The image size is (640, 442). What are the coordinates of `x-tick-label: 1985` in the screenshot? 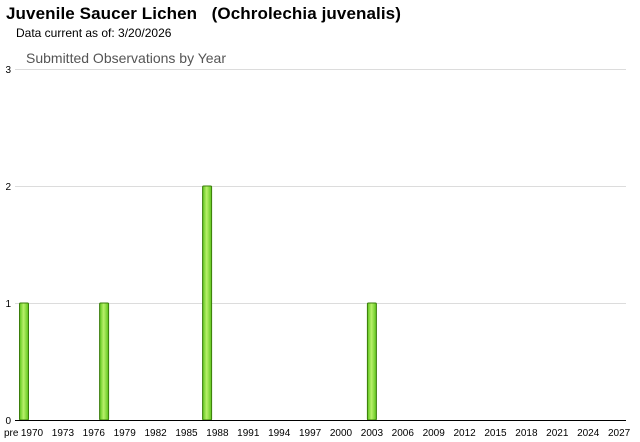 It's located at (186, 433).